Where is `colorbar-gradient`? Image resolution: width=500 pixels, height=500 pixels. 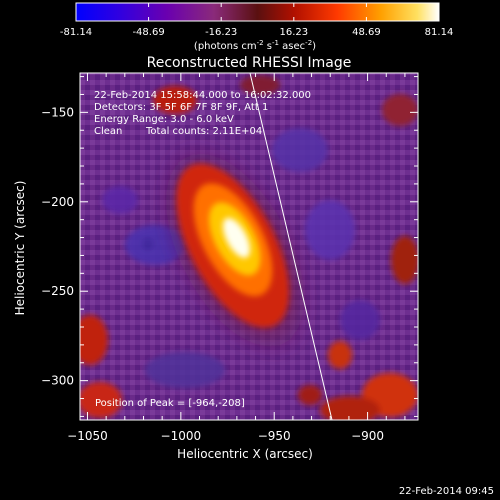
colorbar-gradient is located at coordinates (257, 12).